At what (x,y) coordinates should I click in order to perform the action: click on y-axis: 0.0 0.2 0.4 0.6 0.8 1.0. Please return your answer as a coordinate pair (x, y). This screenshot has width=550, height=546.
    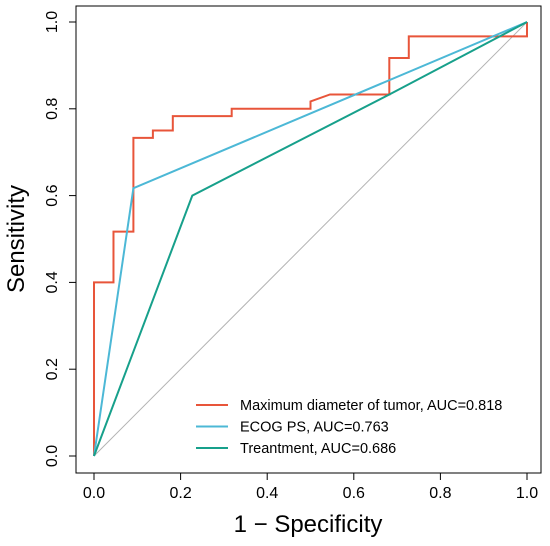
    Looking at the image, I should click on (60, 239).